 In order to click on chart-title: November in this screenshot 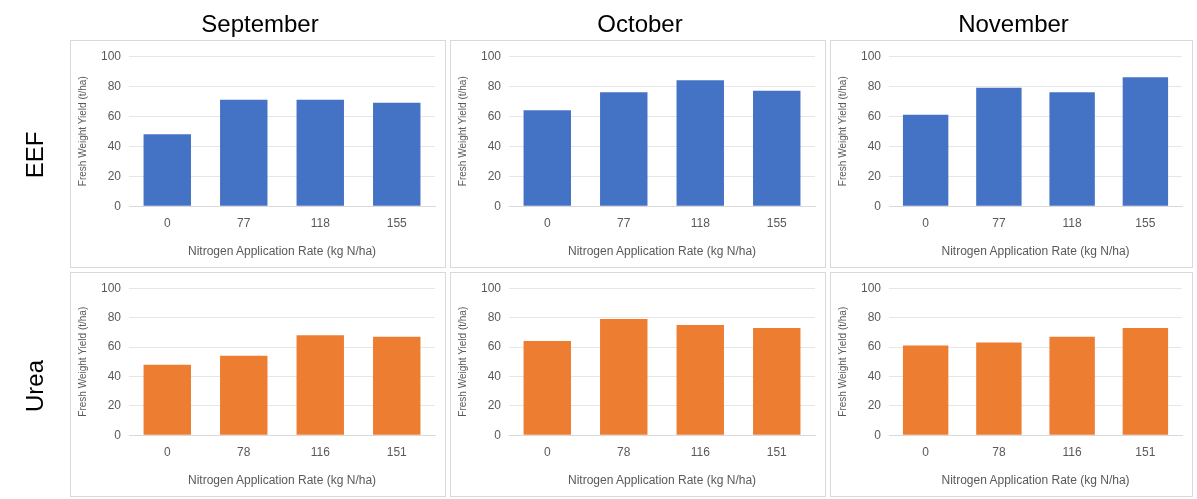, I will do `click(1013, 24)`.